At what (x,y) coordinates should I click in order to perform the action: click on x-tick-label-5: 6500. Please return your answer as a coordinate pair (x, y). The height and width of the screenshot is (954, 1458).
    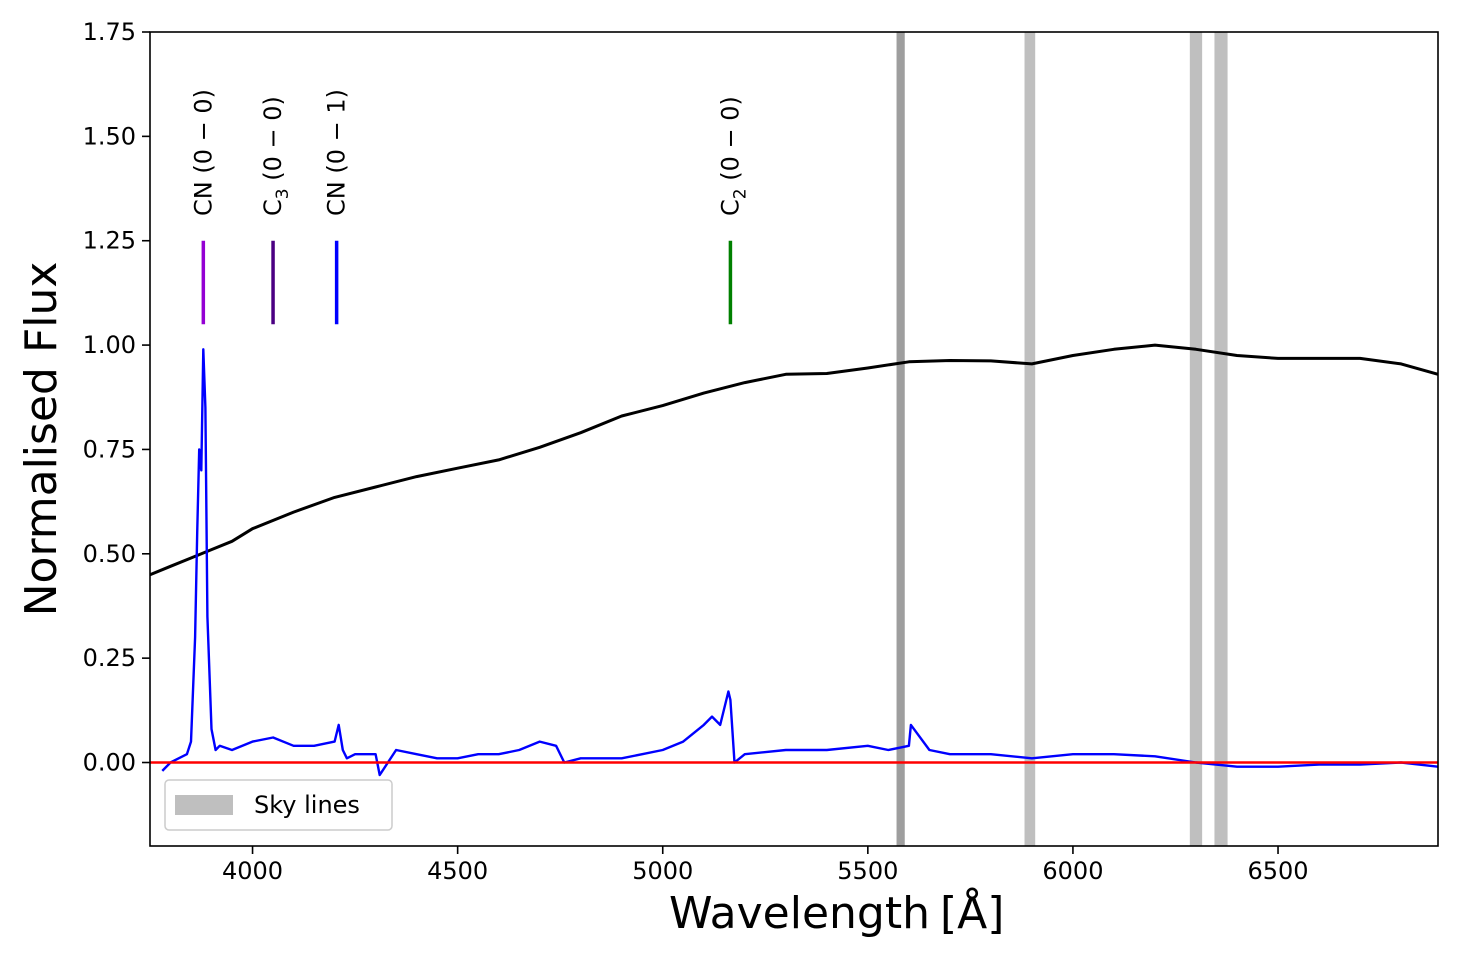
    Looking at the image, I should click on (1277, 871).